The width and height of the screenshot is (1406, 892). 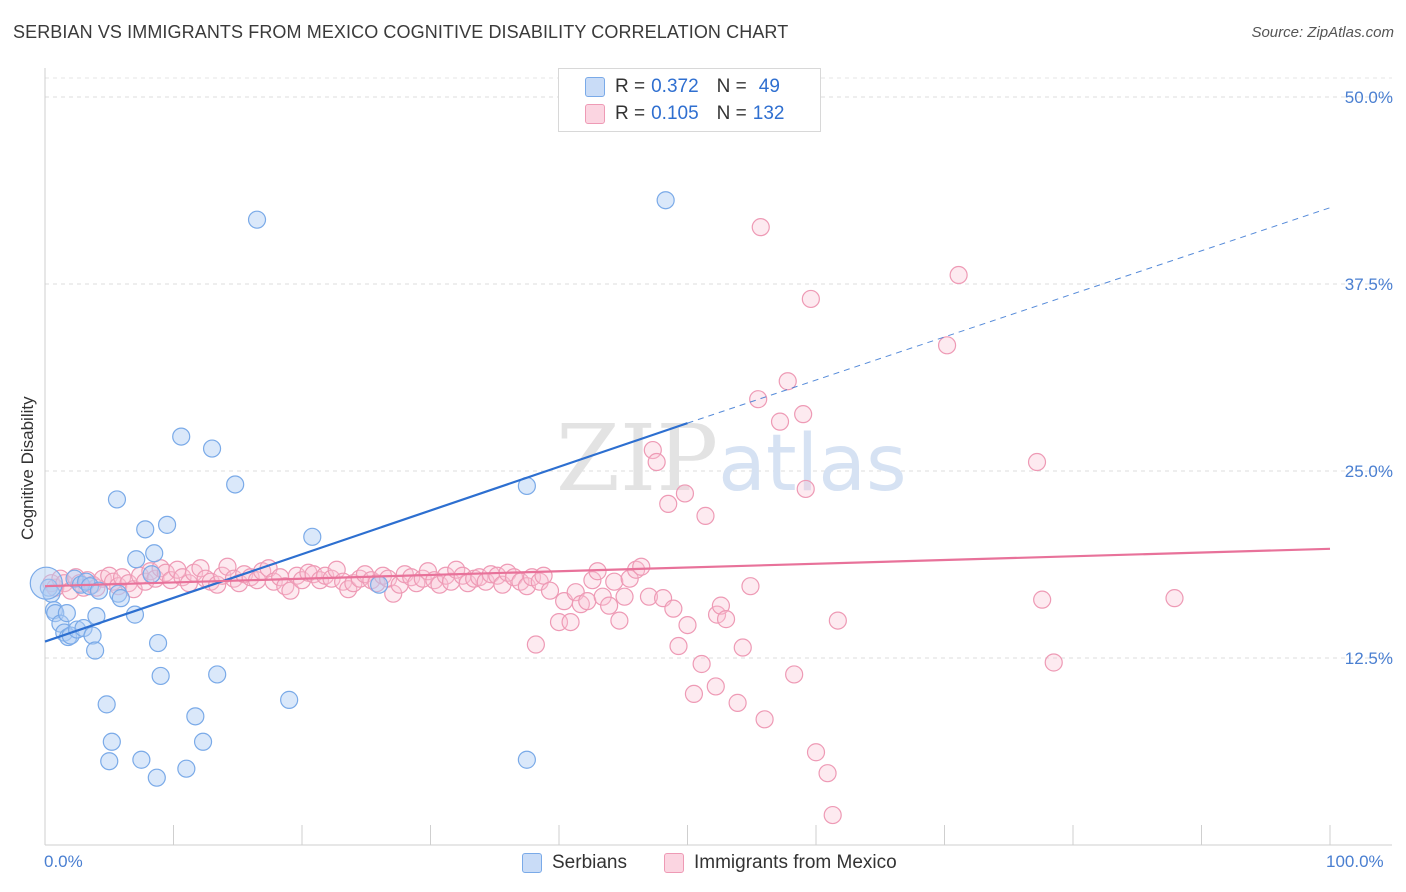 I want to click on correlation-legend: R = 0.372 N = 49 R = 0.105 N = 132, so click(x=689, y=100).